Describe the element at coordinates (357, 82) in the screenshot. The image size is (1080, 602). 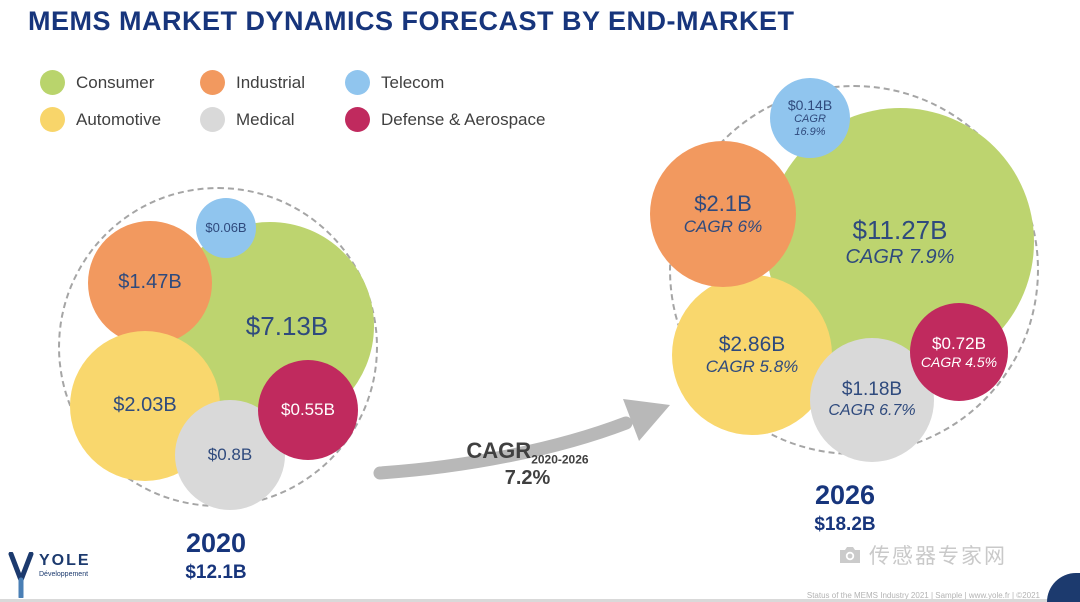
I see `telecom-color-dot` at that location.